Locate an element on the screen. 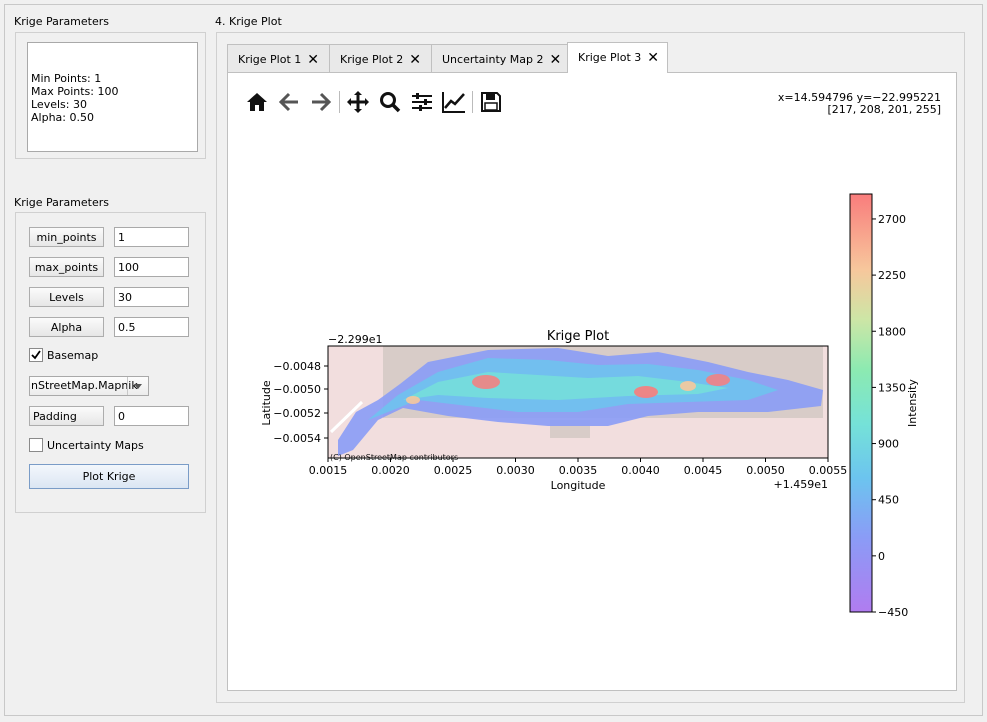  krige-plot-group-title: 4. Krige Plot is located at coordinates (248, 21).